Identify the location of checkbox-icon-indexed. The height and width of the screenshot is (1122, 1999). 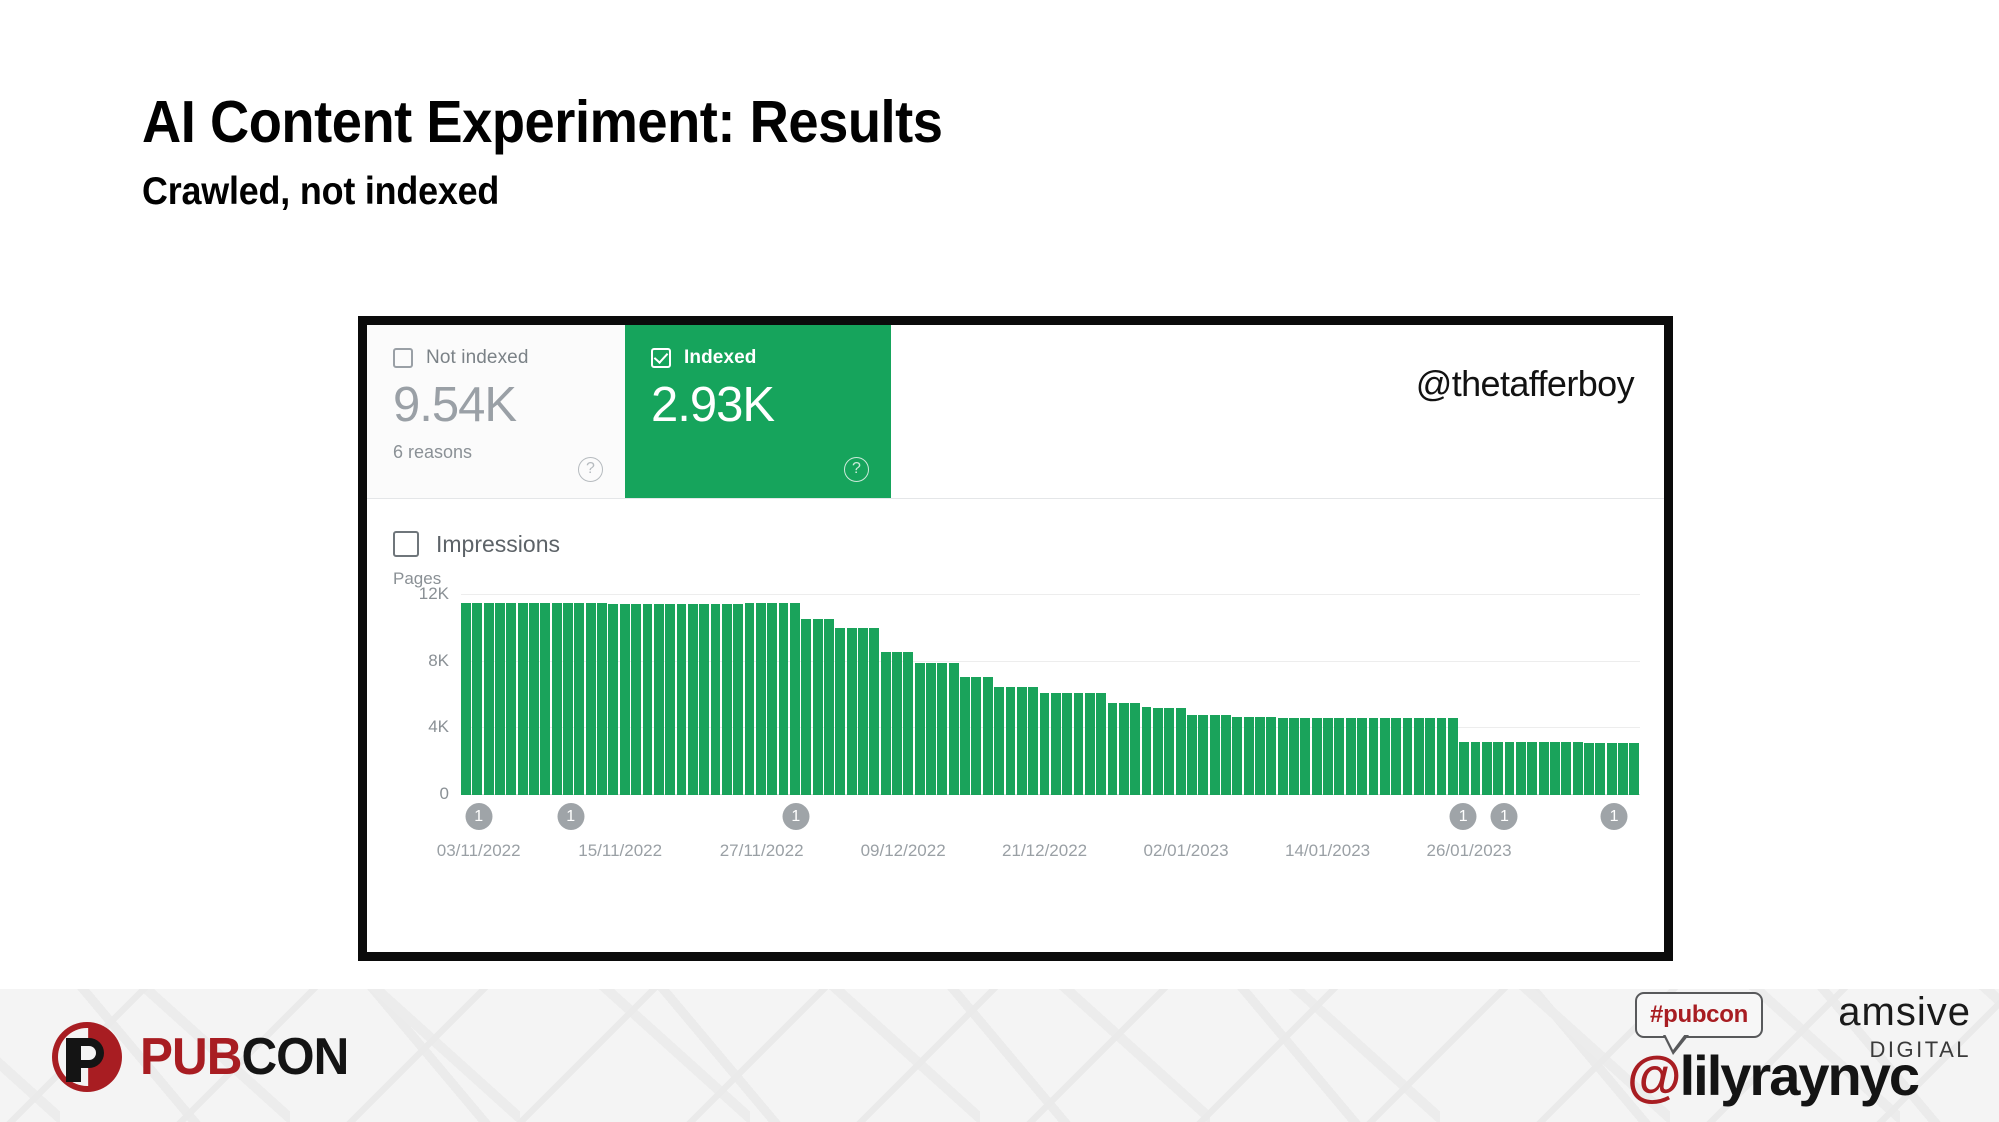
(661, 358).